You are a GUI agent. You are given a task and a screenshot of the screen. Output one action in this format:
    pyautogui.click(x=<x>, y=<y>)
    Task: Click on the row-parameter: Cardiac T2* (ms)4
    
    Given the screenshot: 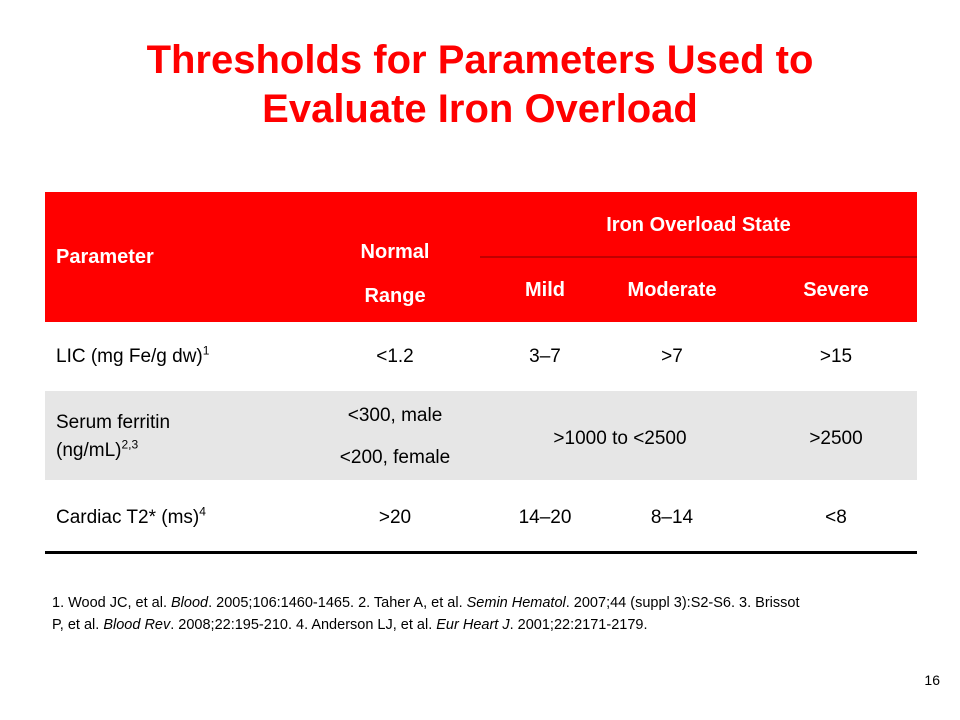 What is the action you would take?
    pyautogui.click(x=131, y=516)
    